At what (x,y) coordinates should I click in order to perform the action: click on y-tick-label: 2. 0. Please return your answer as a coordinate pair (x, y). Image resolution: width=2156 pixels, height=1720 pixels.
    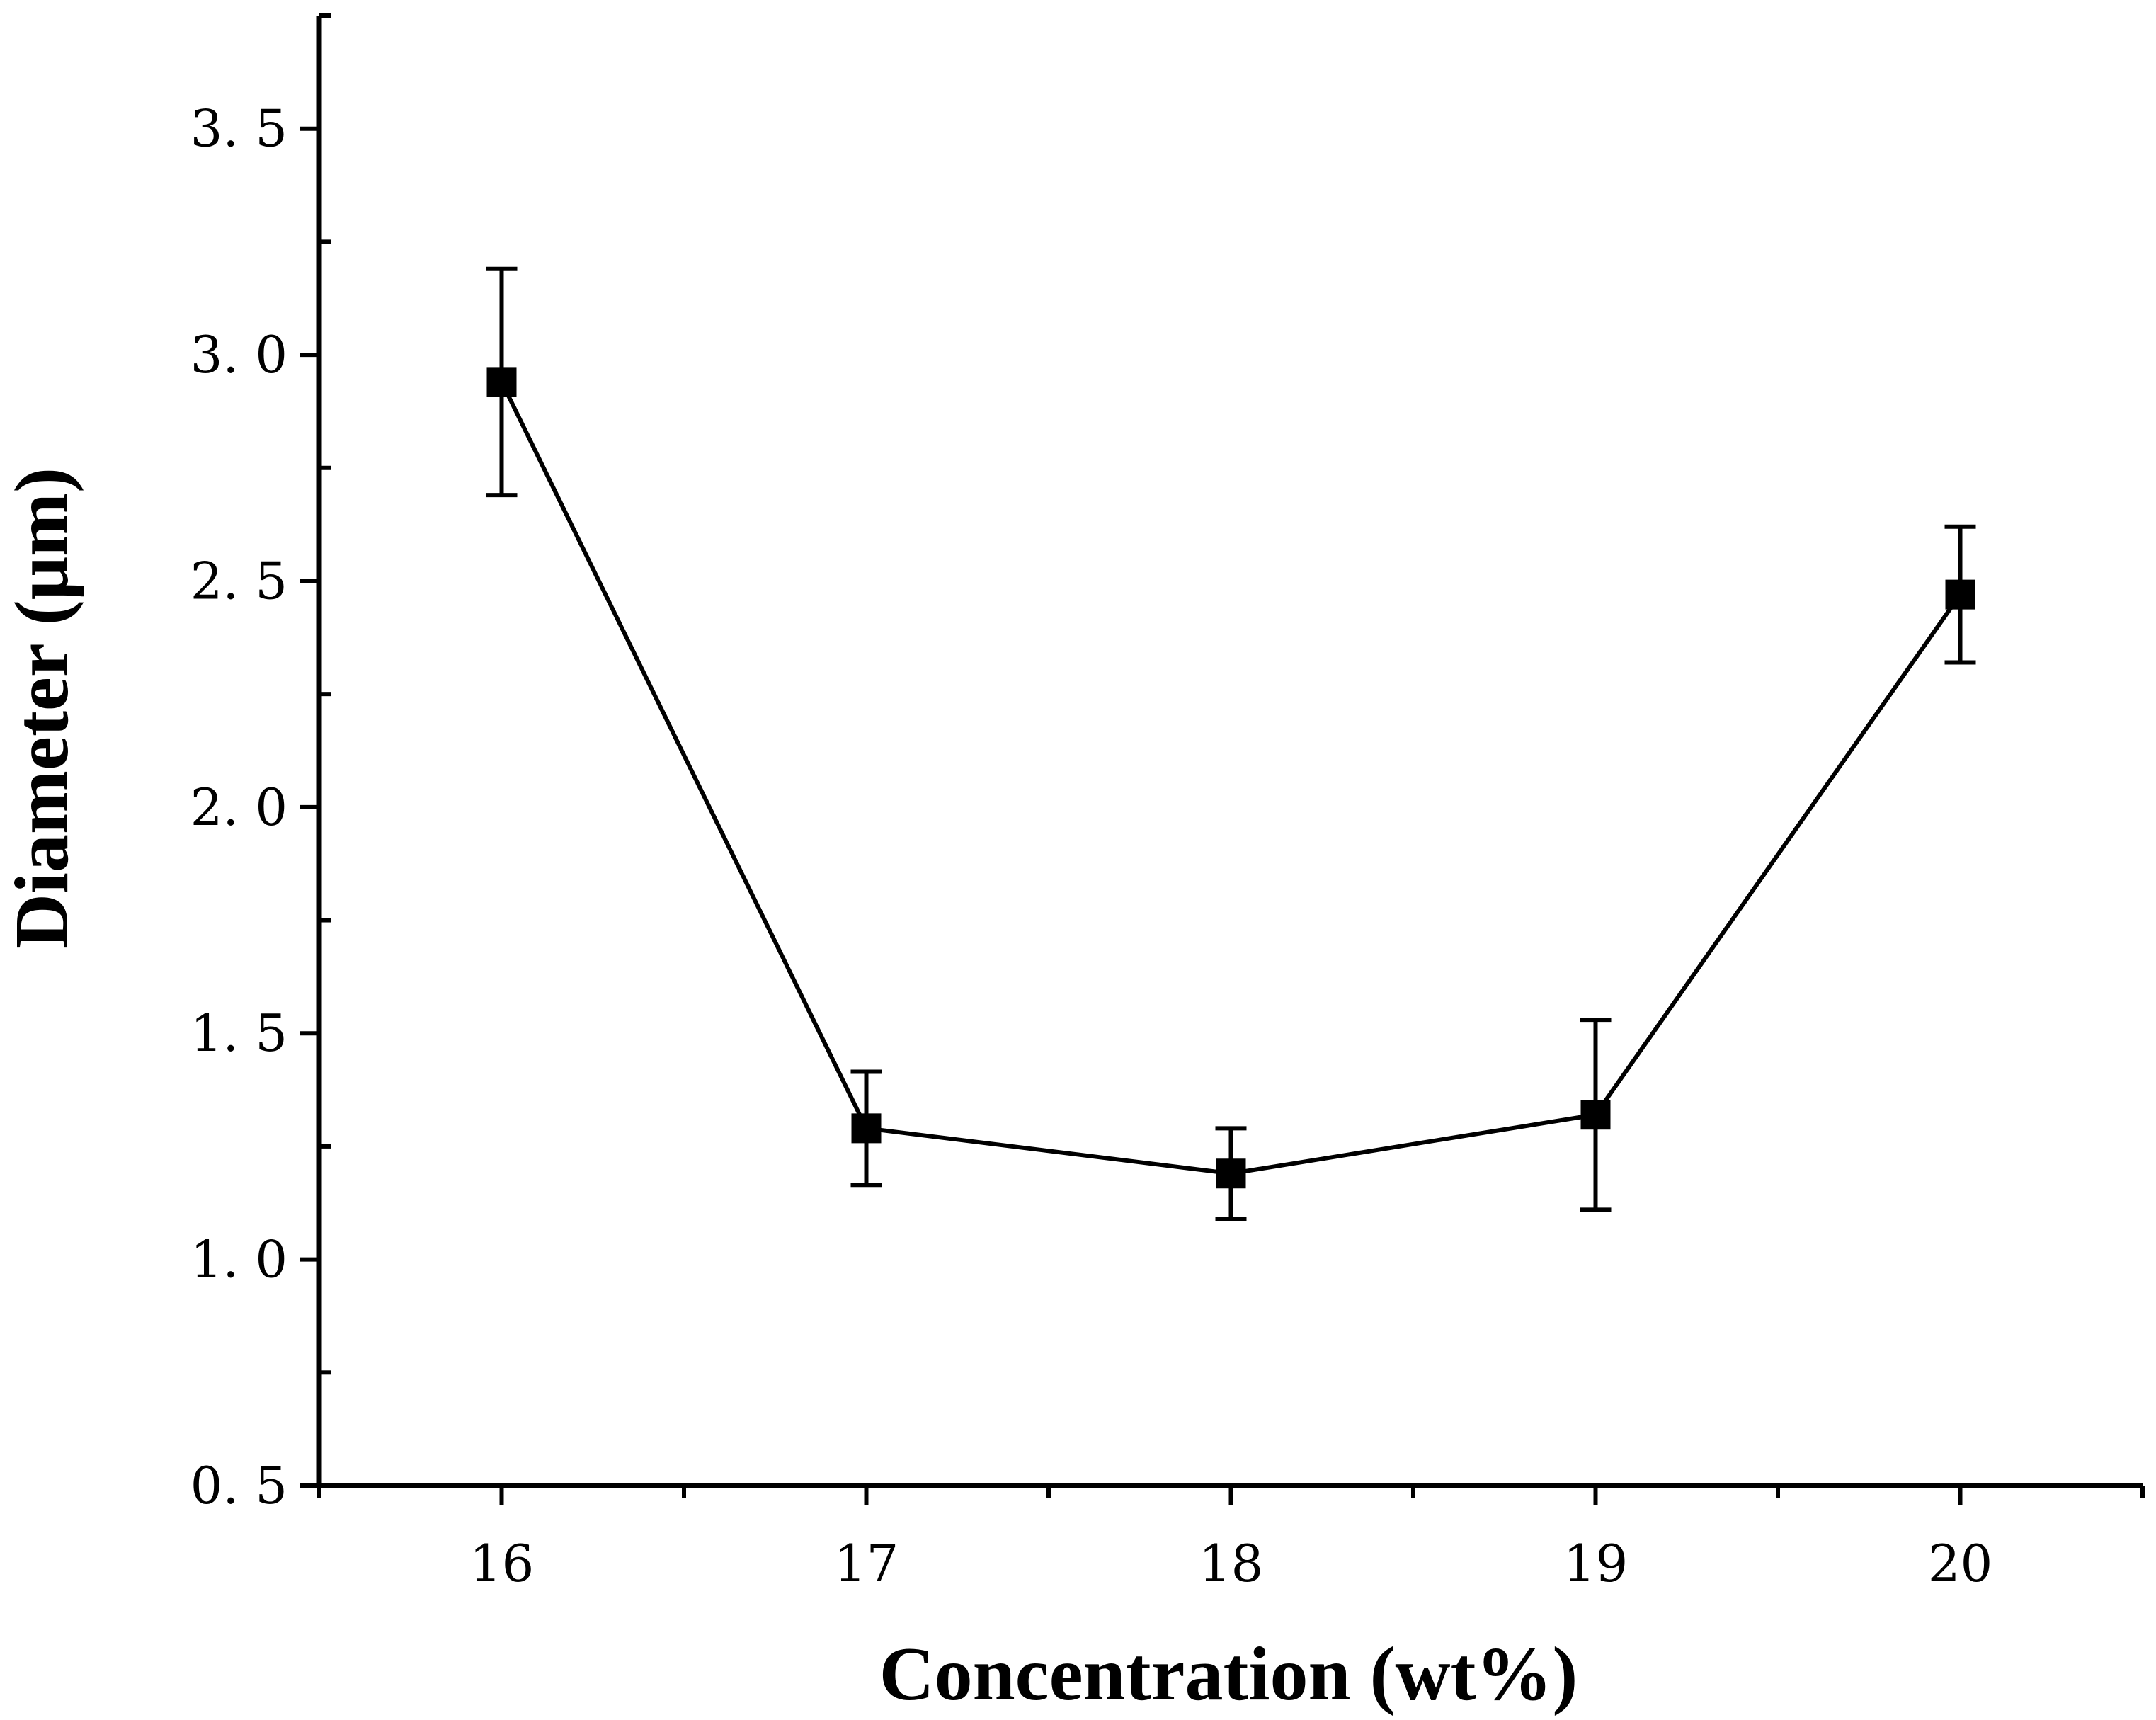
    Looking at the image, I should click on (239, 807).